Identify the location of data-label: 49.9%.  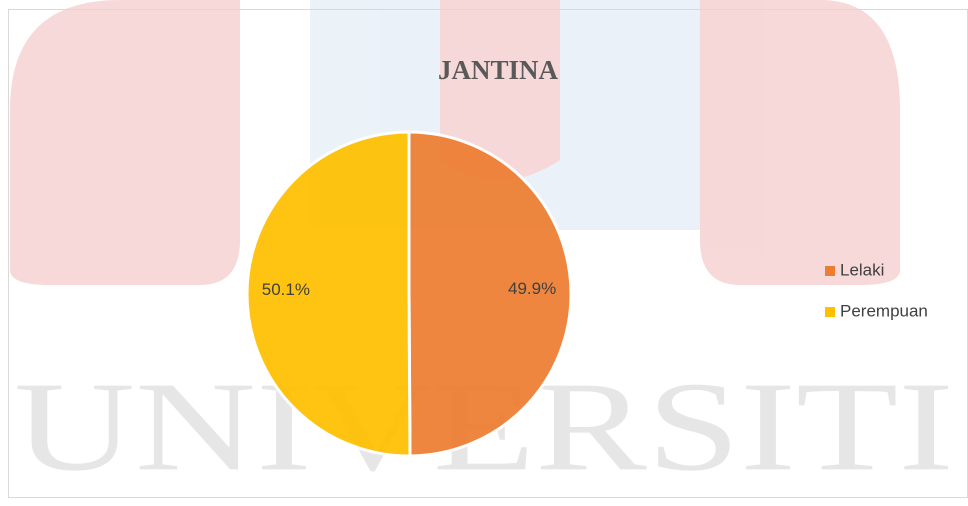
(532, 288).